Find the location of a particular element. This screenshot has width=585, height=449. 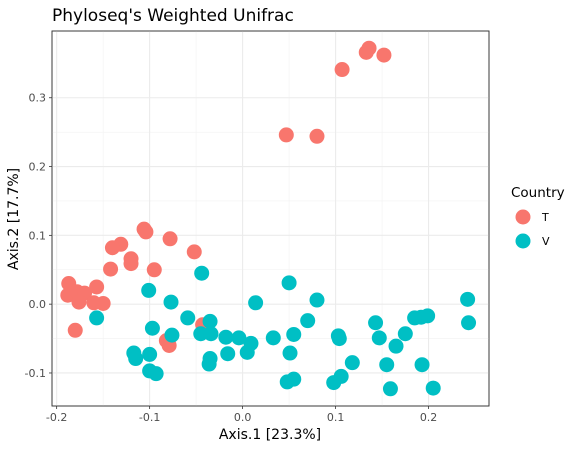

chart-title: Phyloseq's Weighted Unifrac is located at coordinates (173, 16).